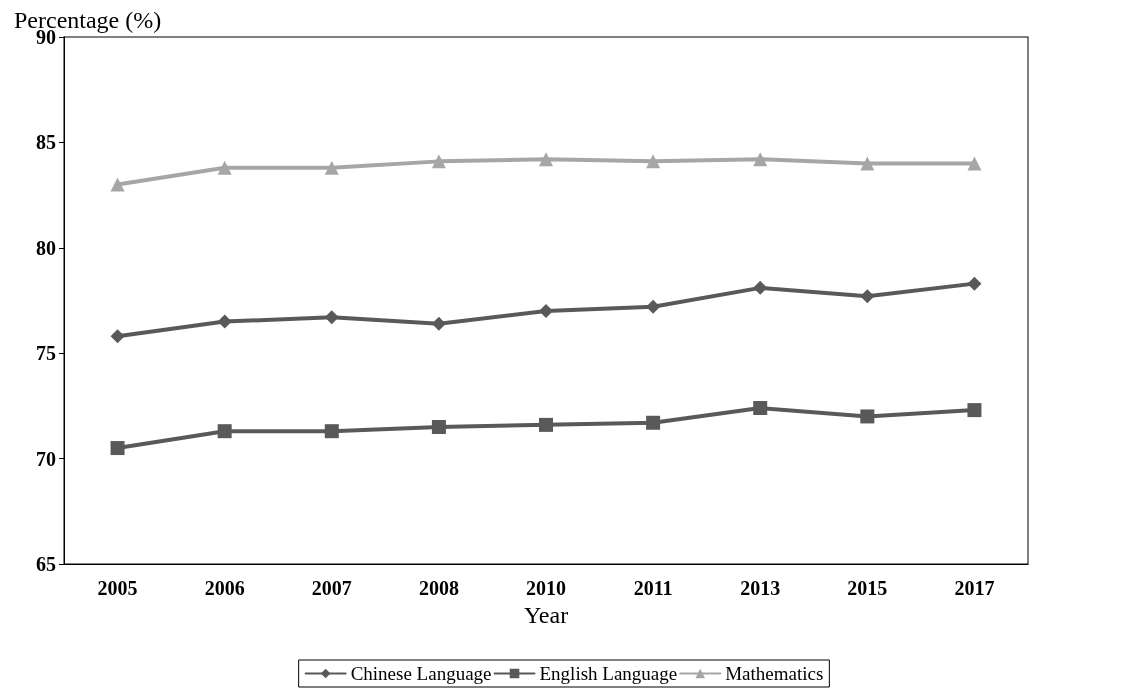 Image resolution: width=1128 pixels, height=695 pixels. Describe the element at coordinates (46, 247) in the screenshot. I see `y-tick-label: 80` at that location.